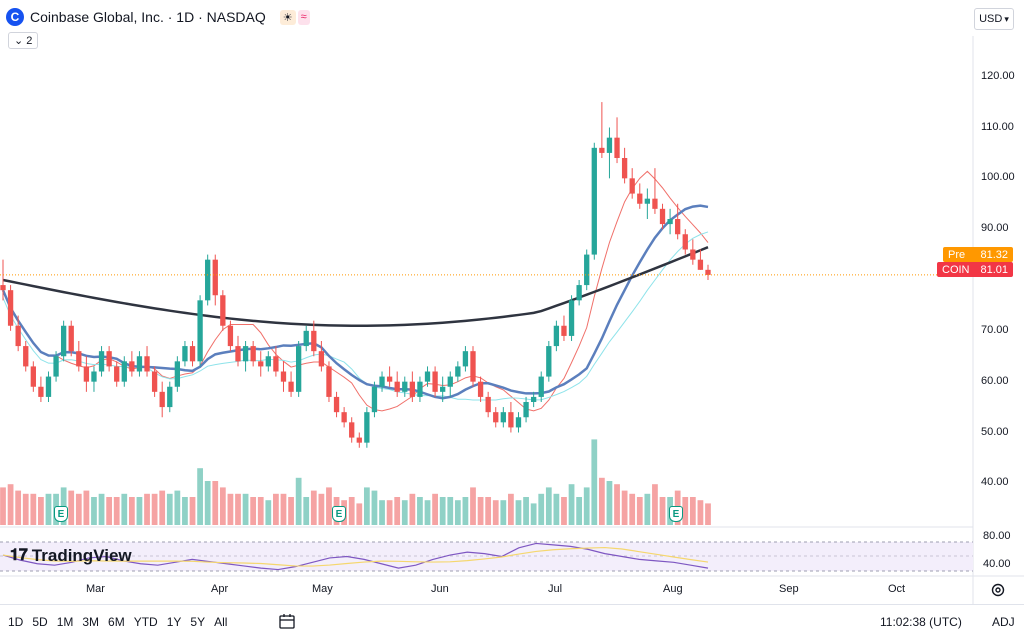 Image resolution: width=1024 pixels, height=641 pixels. Describe the element at coordinates (198, 622) in the screenshot. I see `range-button-5y: 5Y` at that location.